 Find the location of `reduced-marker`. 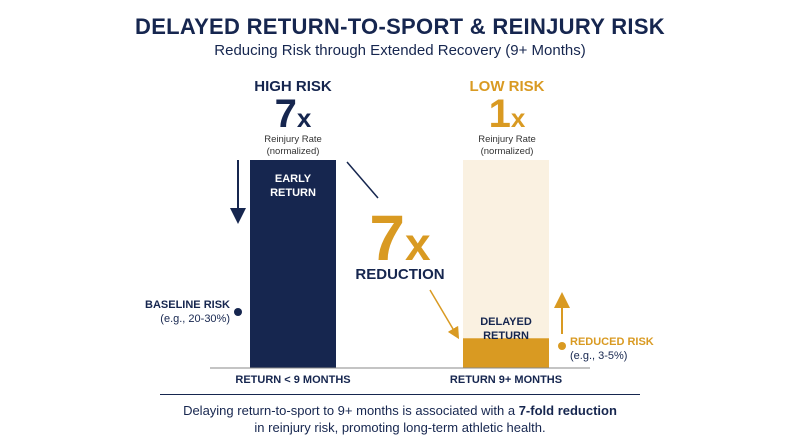

reduced-marker is located at coordinates (562, 346).